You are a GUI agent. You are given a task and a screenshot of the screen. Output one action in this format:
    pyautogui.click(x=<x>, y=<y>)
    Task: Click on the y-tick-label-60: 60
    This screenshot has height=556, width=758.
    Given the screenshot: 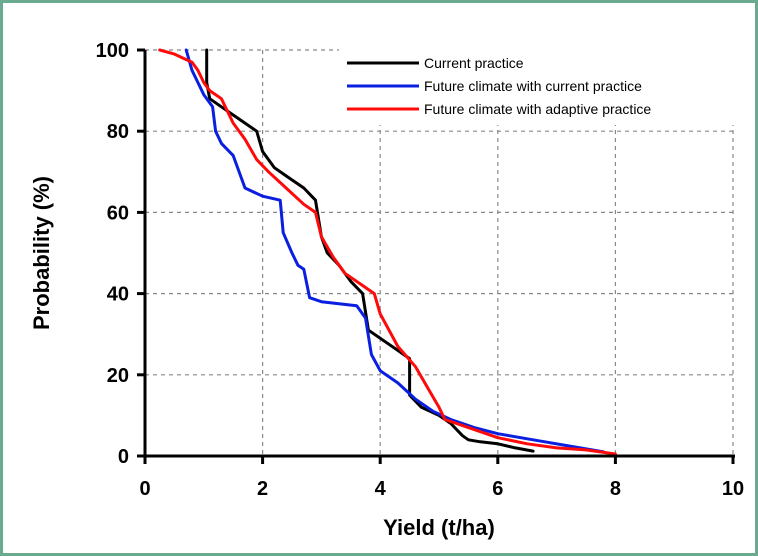 What is the action you would take?
    pyautogui.click(x=118, y=213)
    